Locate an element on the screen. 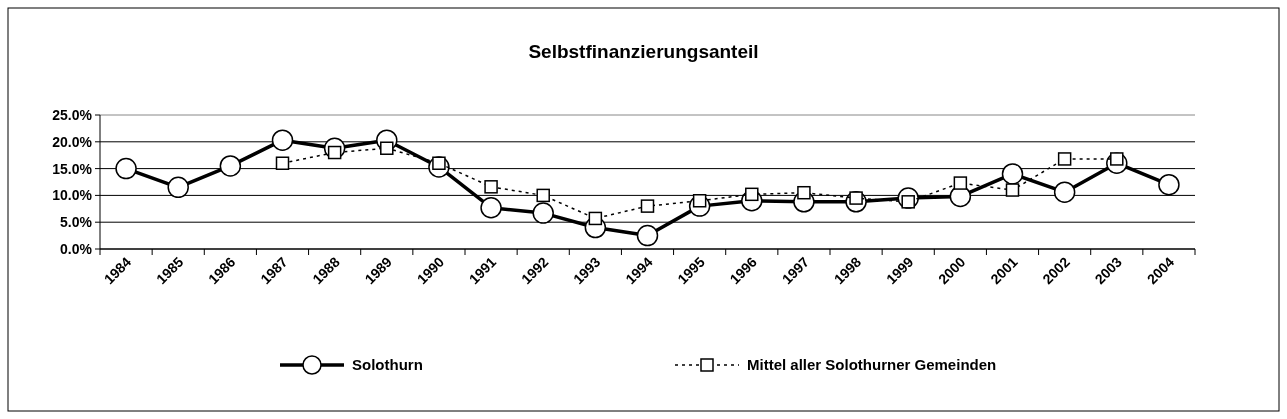  chart-title: Selbstfinanzierungsanteil is located at coordinates (643, 51).